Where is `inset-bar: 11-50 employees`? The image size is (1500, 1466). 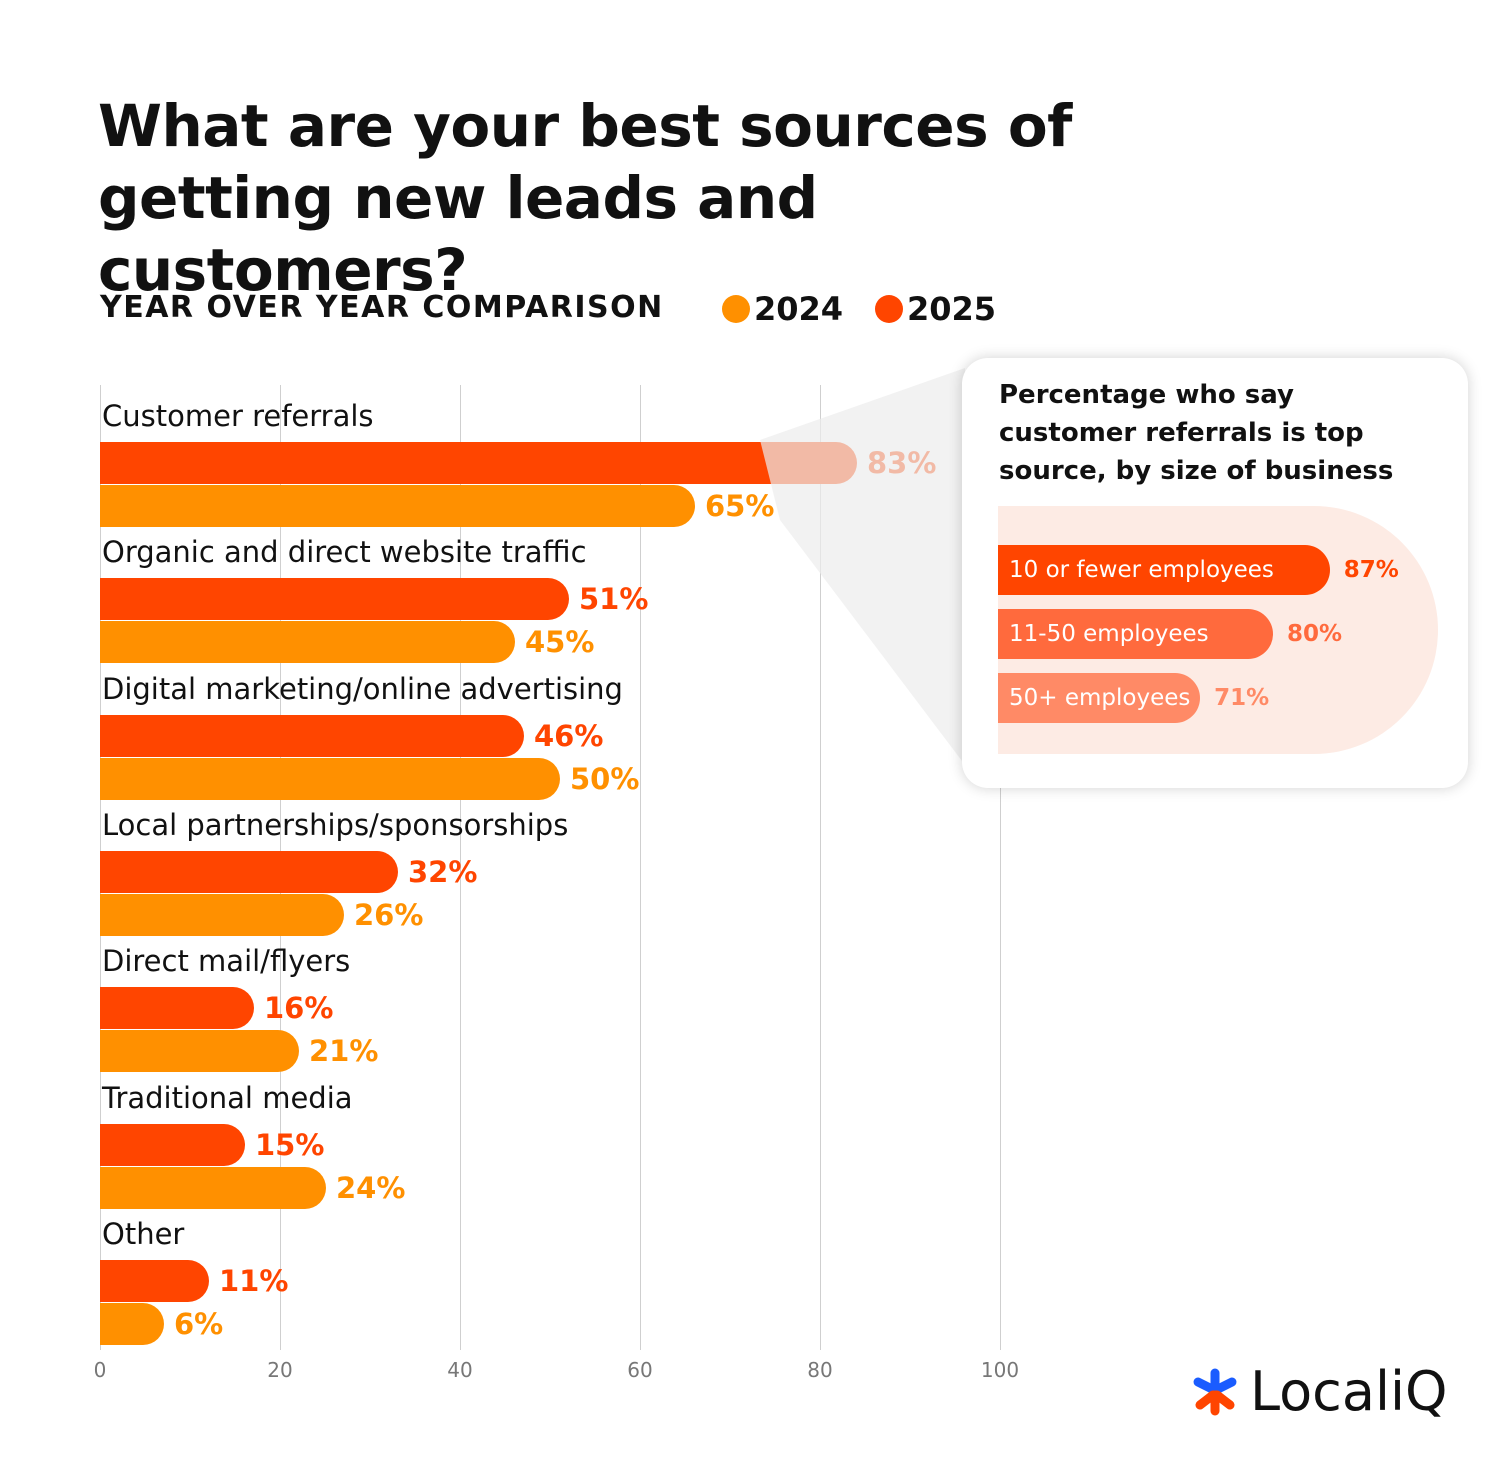 inset-bar: 11-50 employees is located at coordinates (1135, 634).